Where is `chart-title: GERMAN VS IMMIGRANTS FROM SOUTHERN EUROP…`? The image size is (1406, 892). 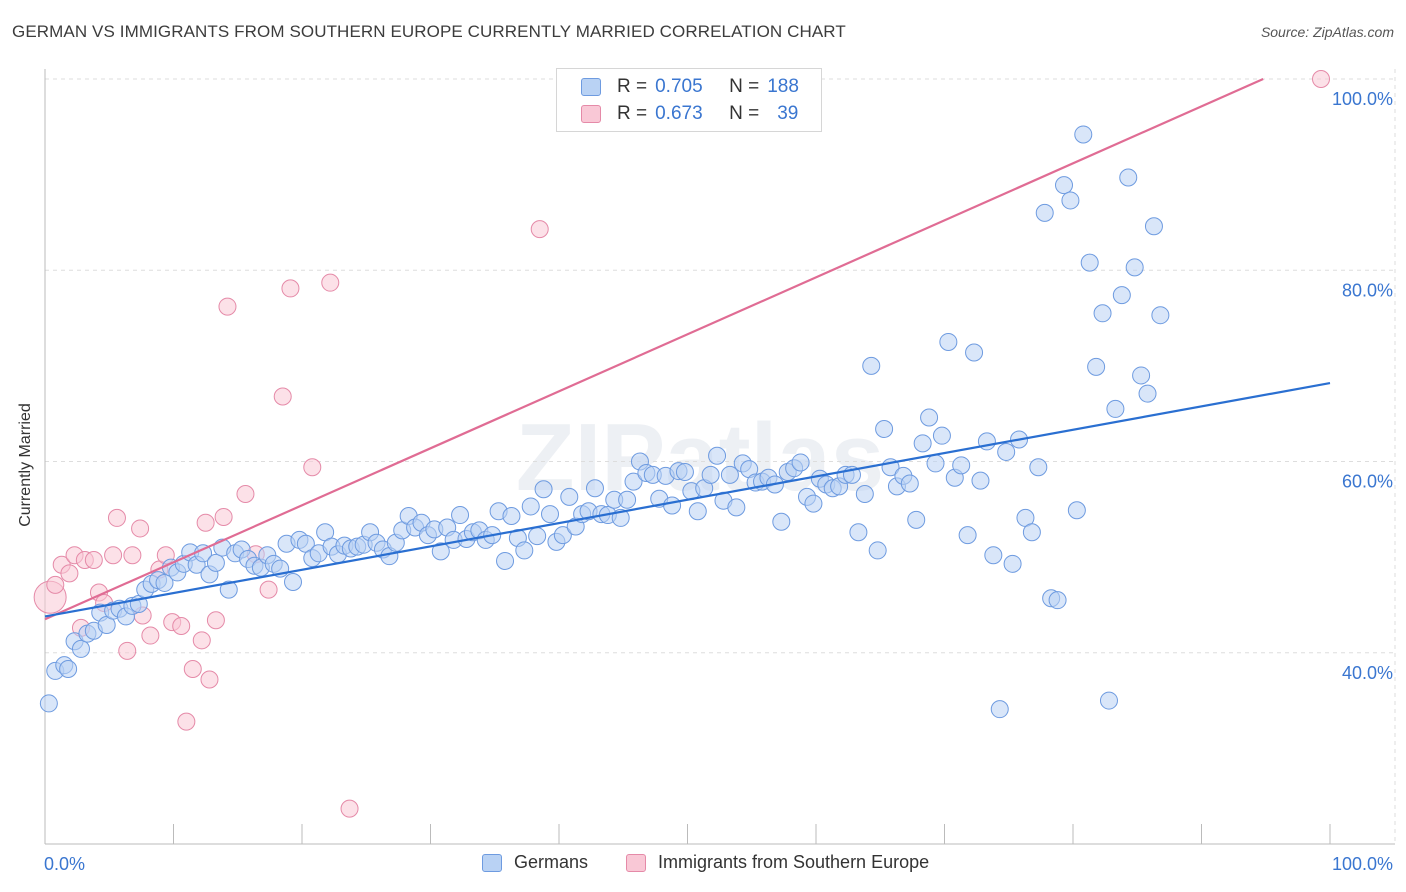
chart-title: GERMAN VS IMMIGRANTS FROM SOUTHERN EUROP… is located at coordinates (429, 31).